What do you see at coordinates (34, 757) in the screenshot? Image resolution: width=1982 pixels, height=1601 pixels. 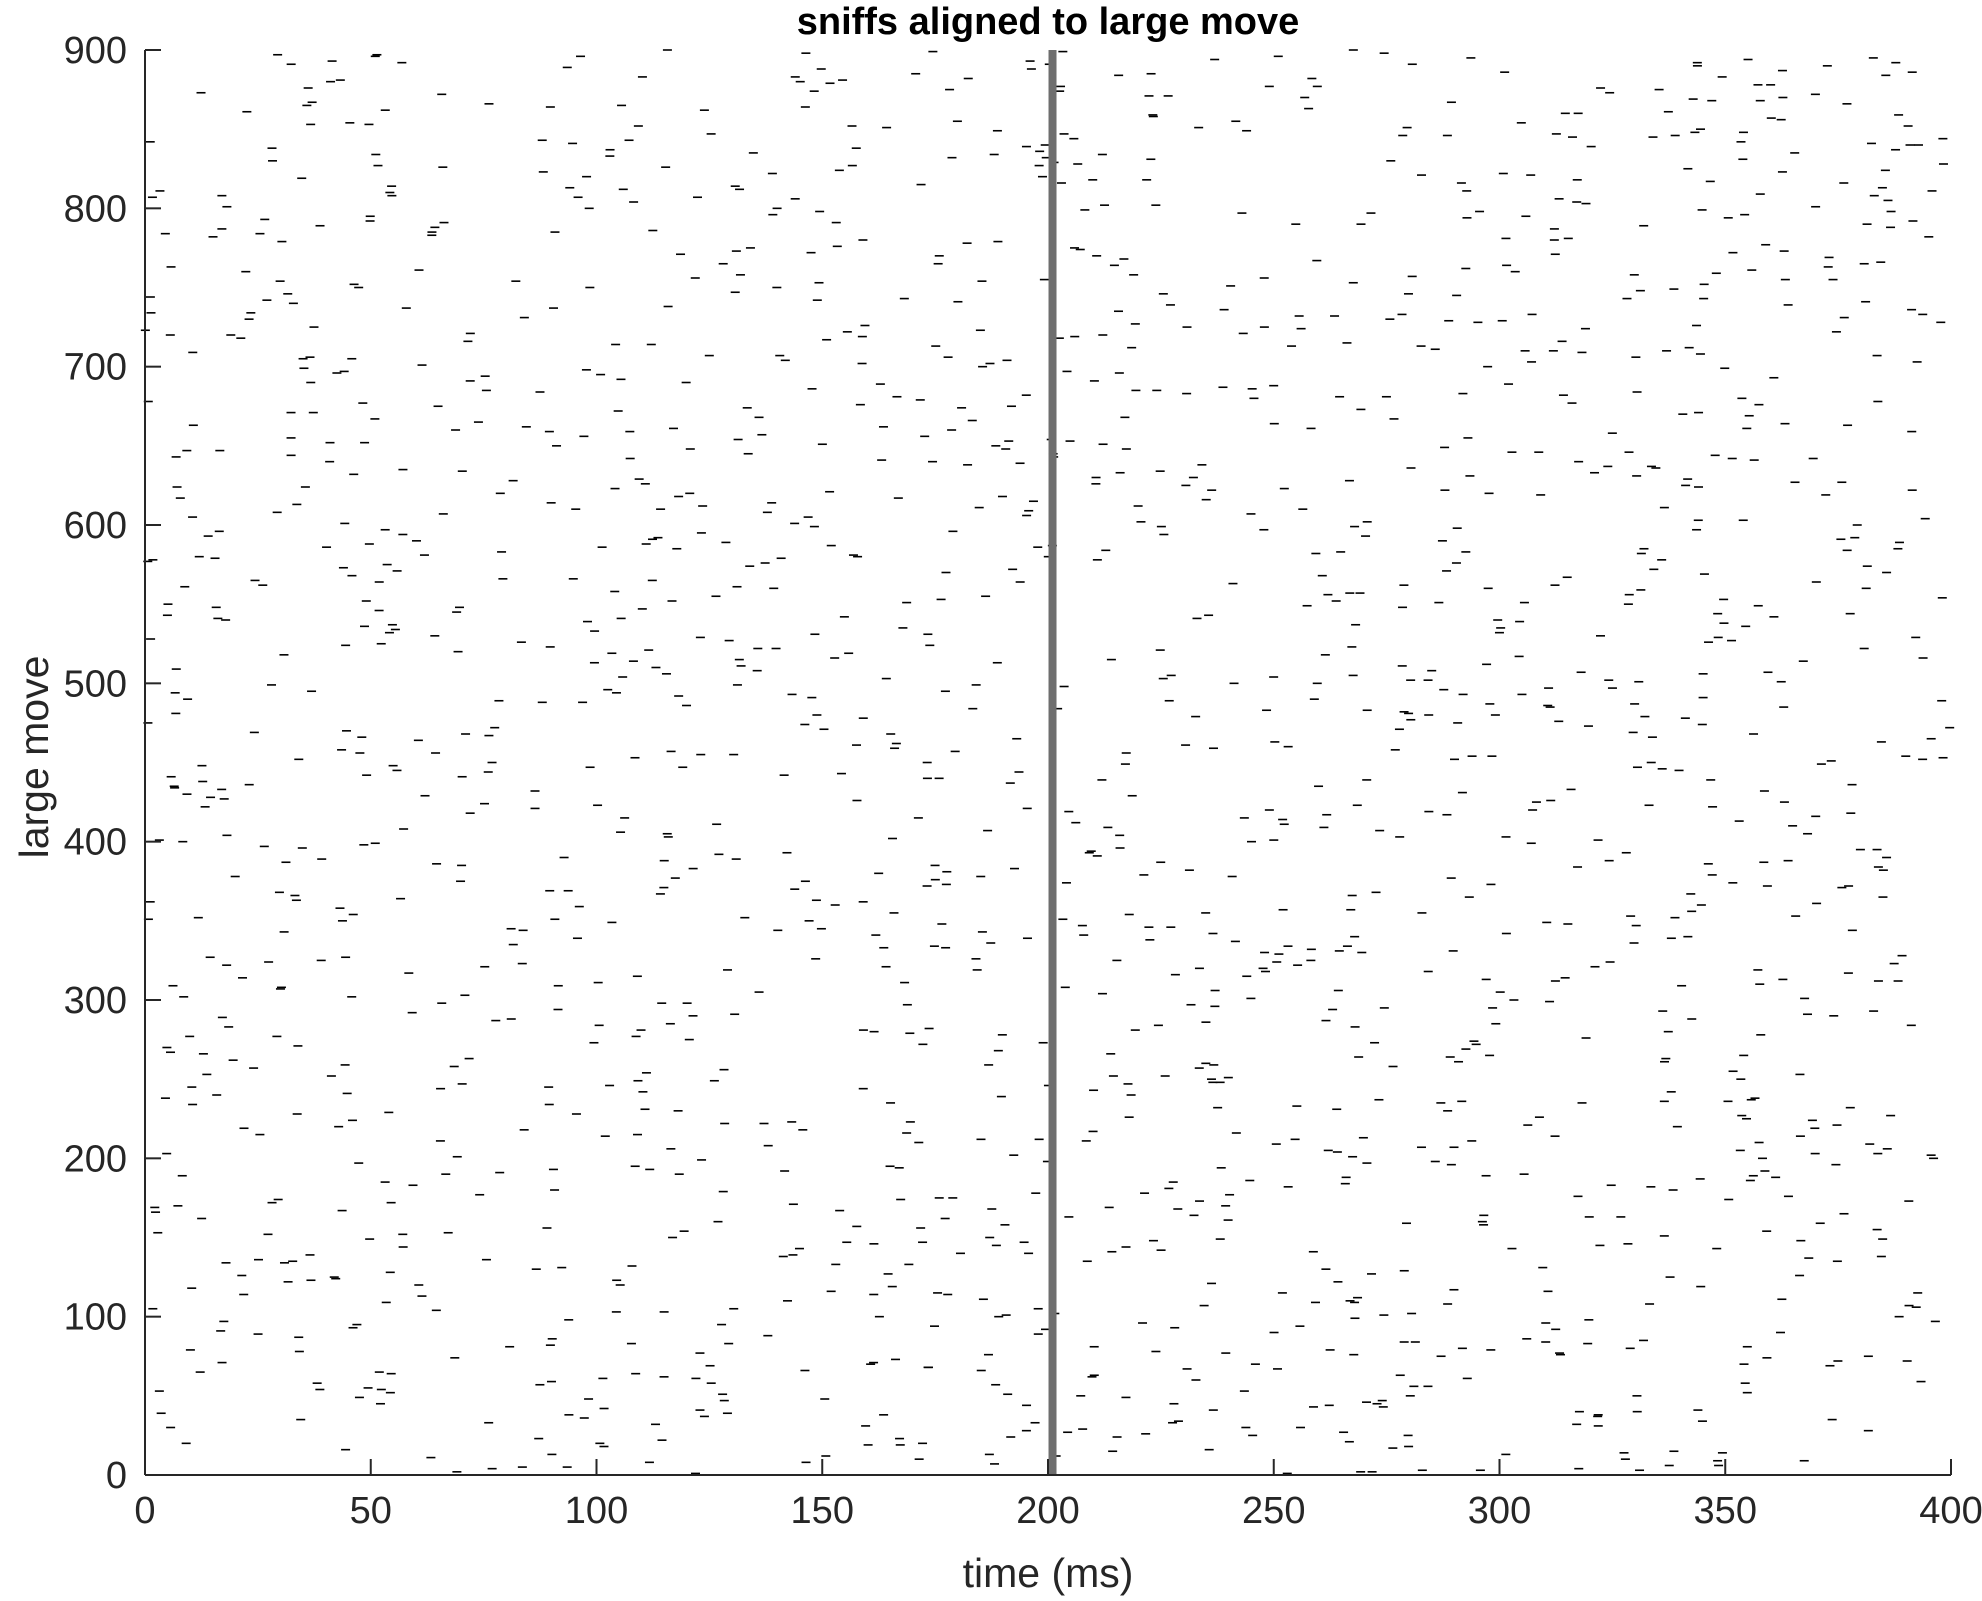 I see `y-axis-title: large move` at bounding box center [34, 757].